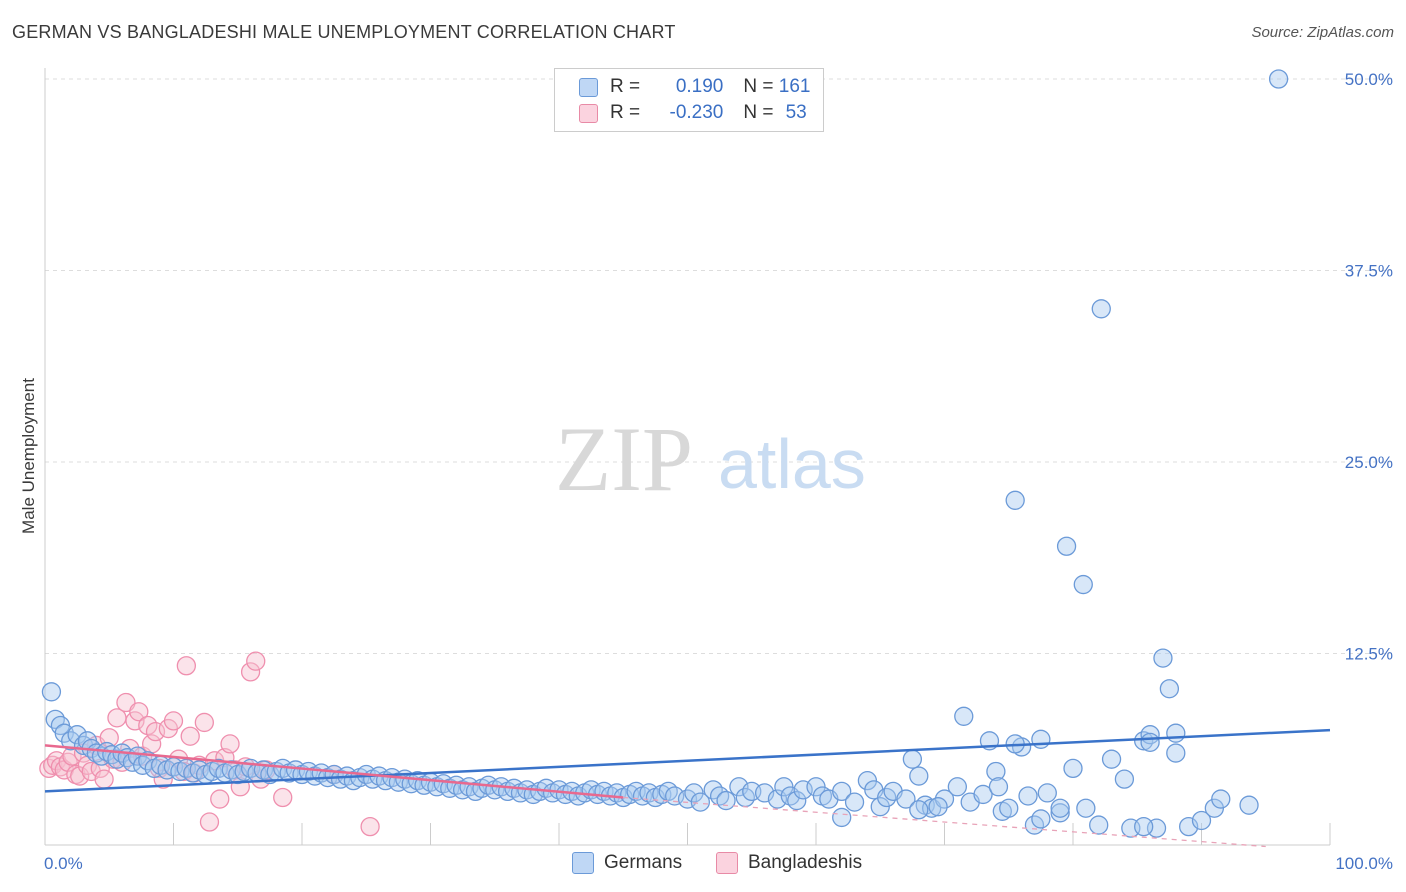 Image resolution: width=1406 pixels, height=892 pixels. Describe the element at coordinates (624, 459) in the screenshot. I see `watermark-zip: ZIP` at that location.